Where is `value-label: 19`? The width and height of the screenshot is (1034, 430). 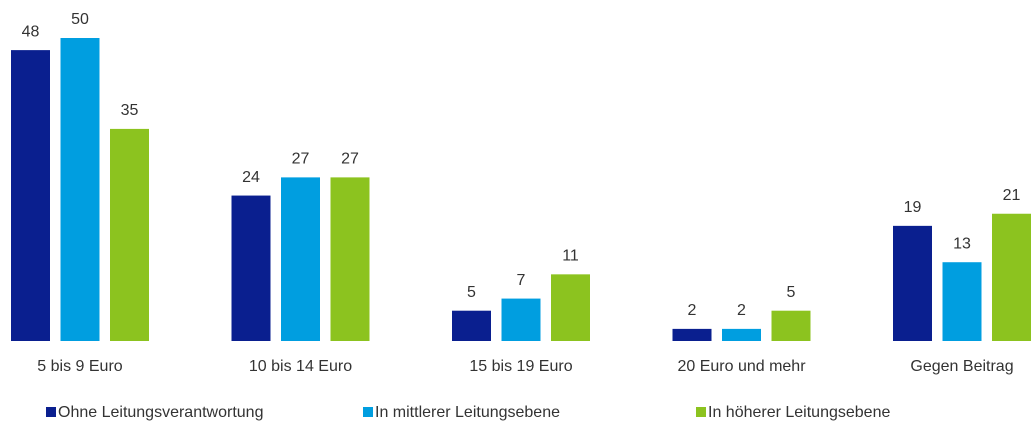
value-label: 19 is located at coordinates (913, 207).